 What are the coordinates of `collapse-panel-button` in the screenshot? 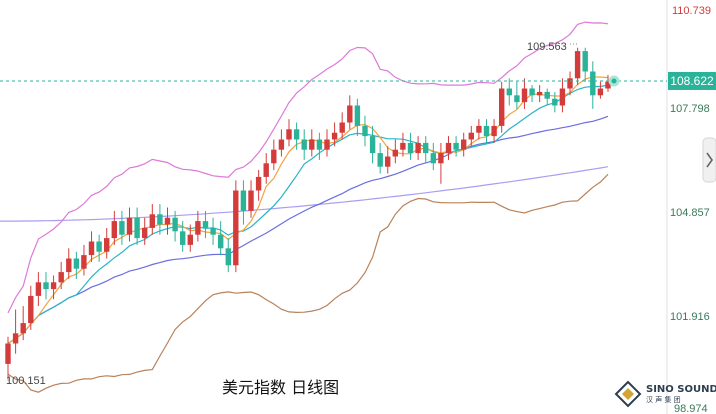 It's located at (709, 160).